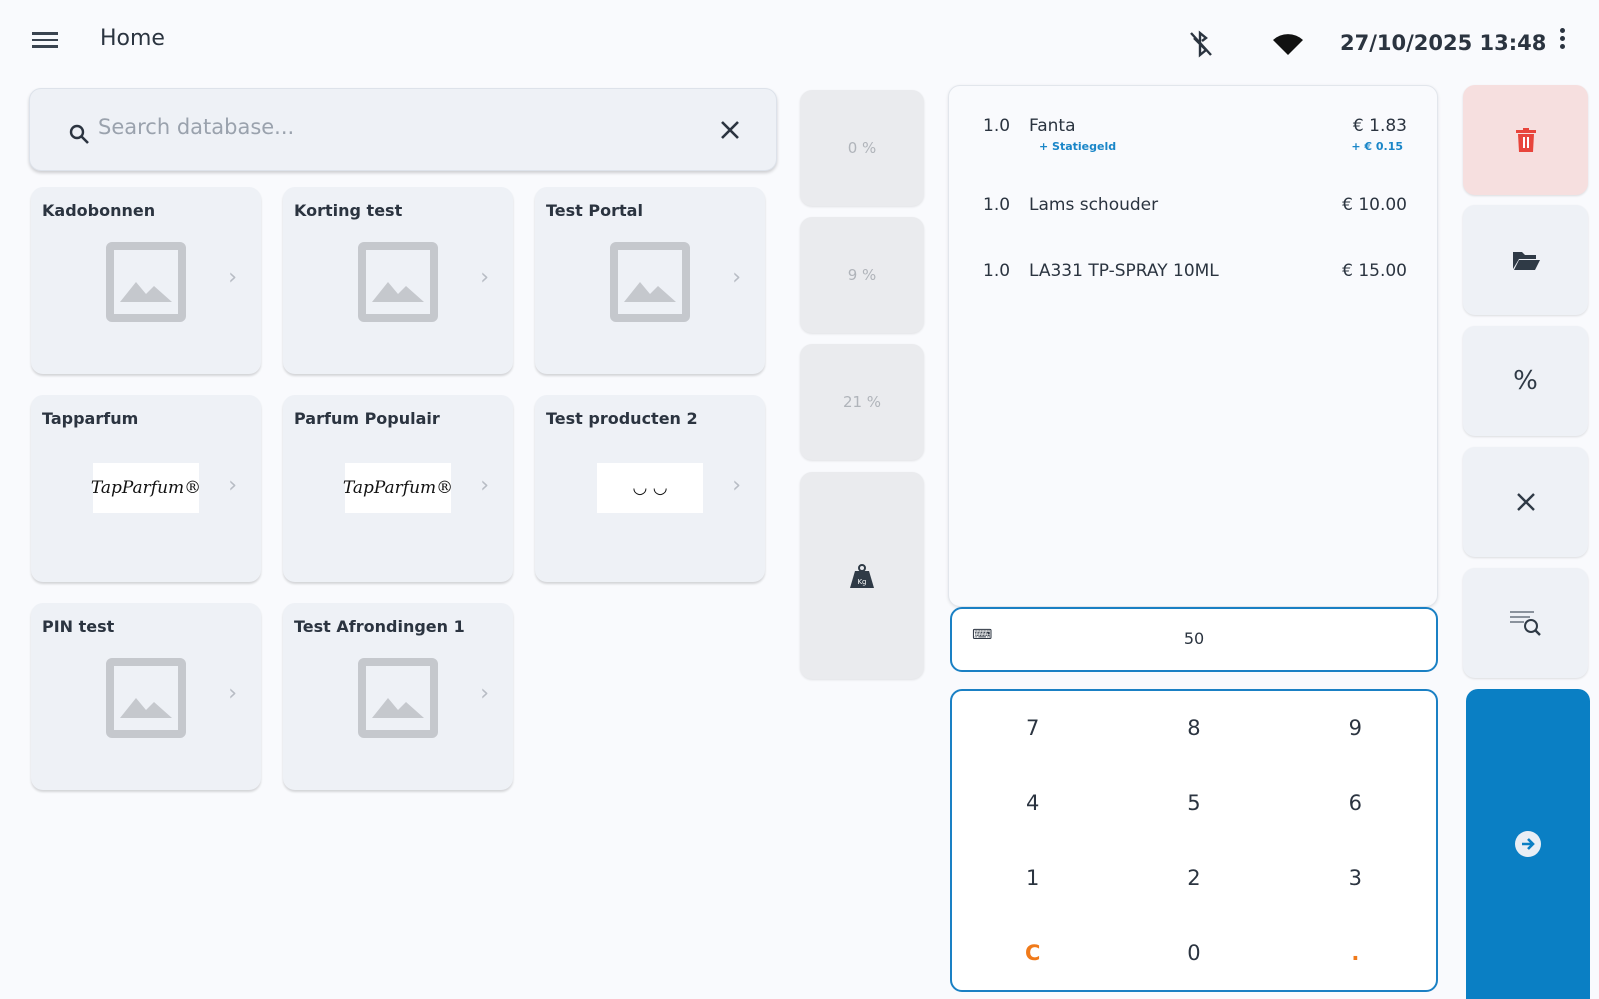  Describe the element at coordinates (1379, 126) in the screenshot. I see `cart-price: € 1.83` at that location.